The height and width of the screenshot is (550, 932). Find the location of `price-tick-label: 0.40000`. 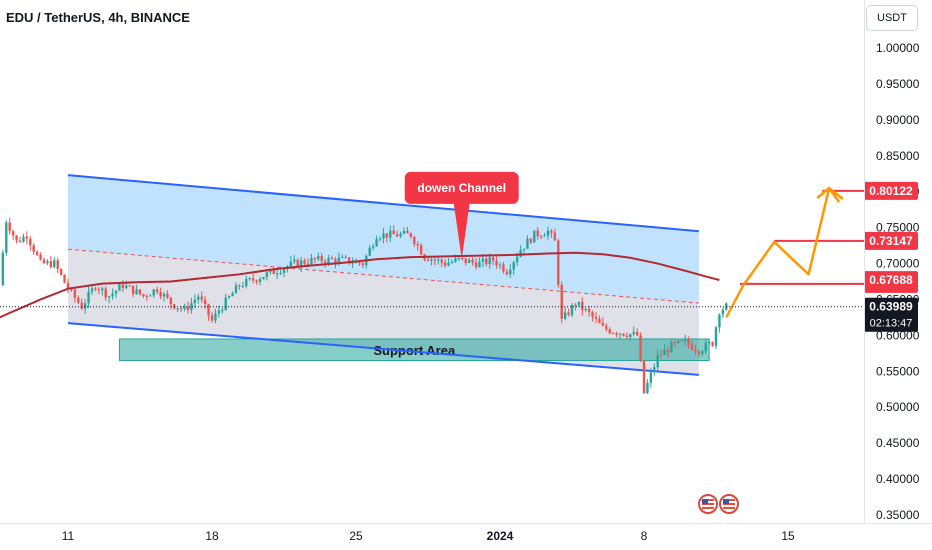

price-tick-label: 0.40000 is located at coordinates (898, 479).